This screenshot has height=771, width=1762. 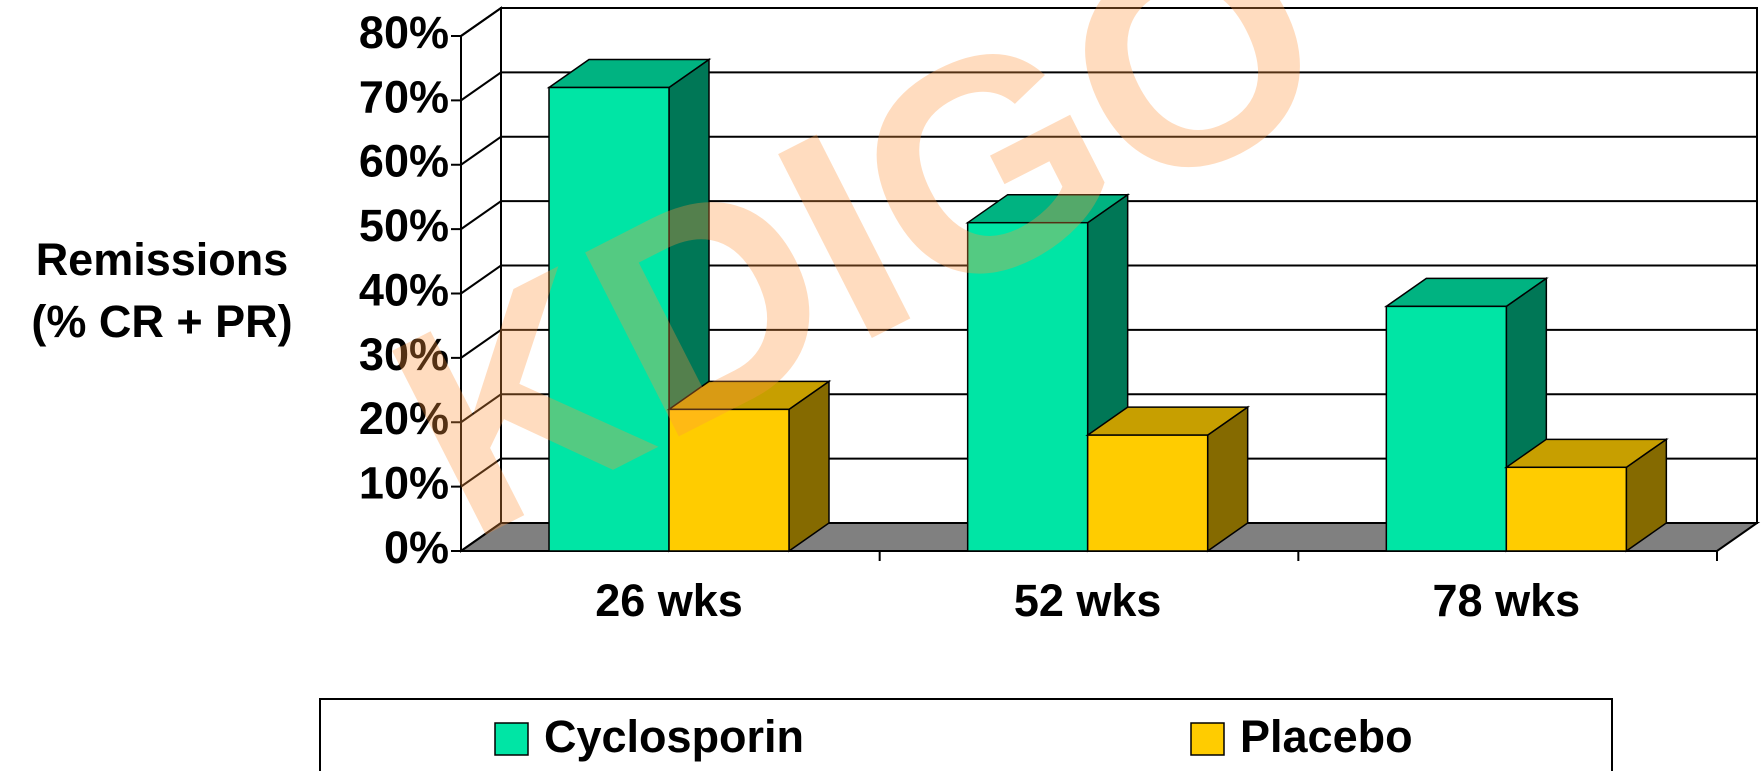 I want to click on y-tick-label: 0%, so click(x=416, y=547).